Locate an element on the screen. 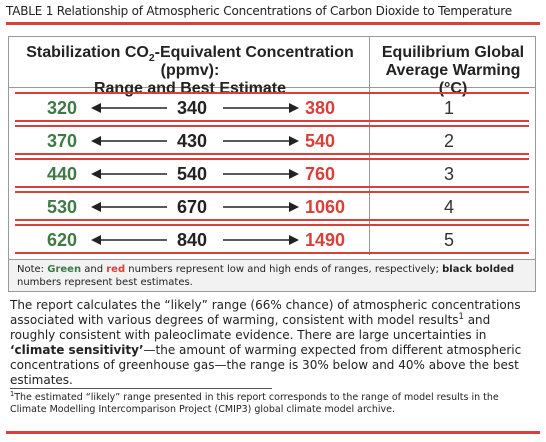 Image resolution: width=546 pixels, height=442 pixels. high-value: 1490 is located at coordinates (325, 240).